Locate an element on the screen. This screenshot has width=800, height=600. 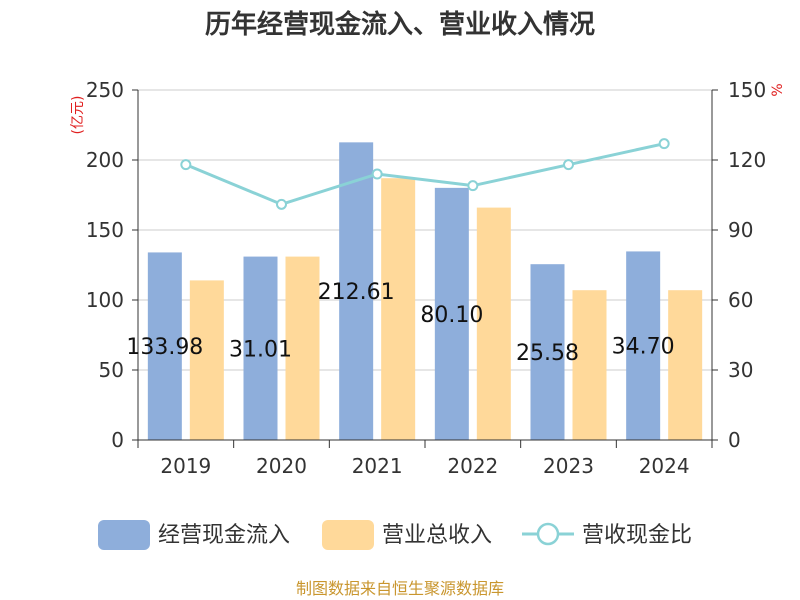
data-label: 25.58 is located at coordinates (547, 353).